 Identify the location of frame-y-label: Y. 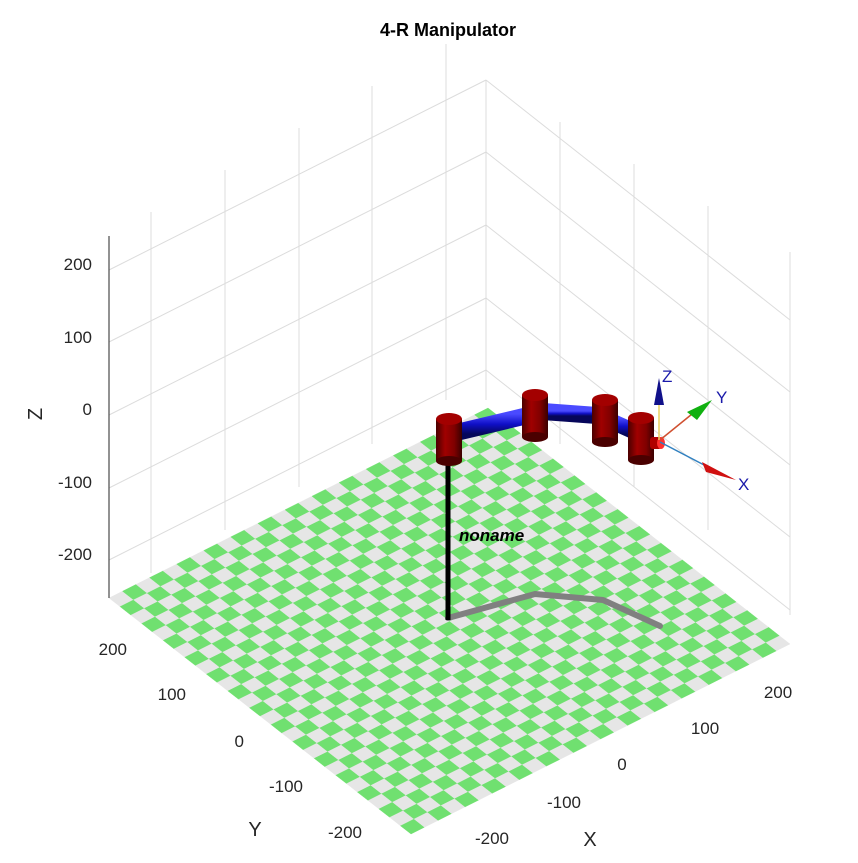
(721, 397).